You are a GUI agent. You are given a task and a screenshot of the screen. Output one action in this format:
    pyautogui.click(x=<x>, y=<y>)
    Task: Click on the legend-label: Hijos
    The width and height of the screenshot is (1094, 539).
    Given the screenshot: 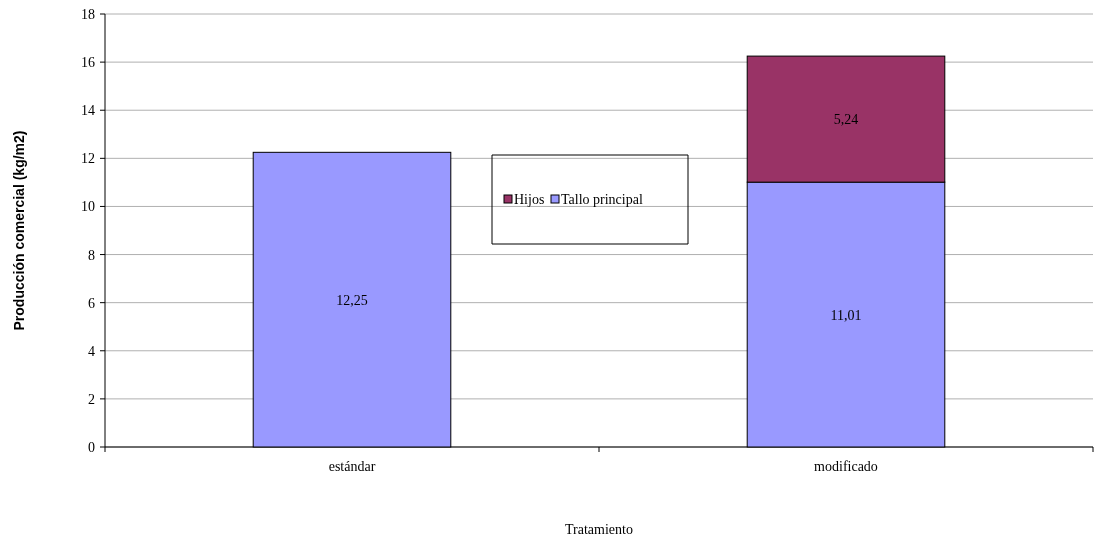 What is the action you would take?
    pyautogui.click(x=529, y=199)
    